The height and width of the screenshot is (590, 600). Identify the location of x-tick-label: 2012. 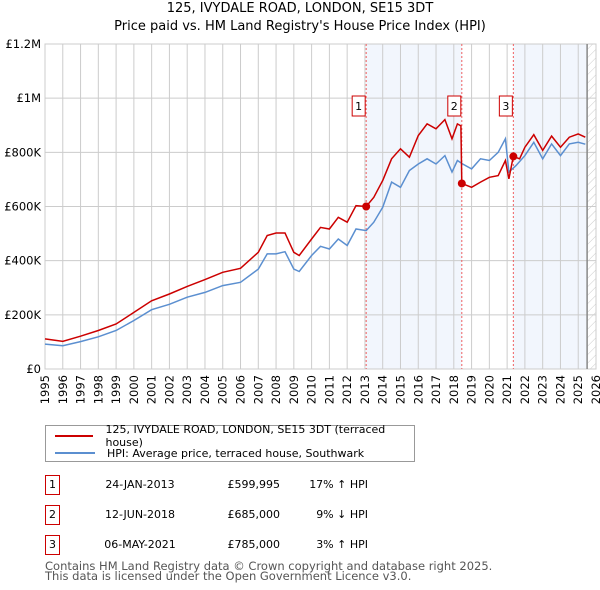
(347, 389).